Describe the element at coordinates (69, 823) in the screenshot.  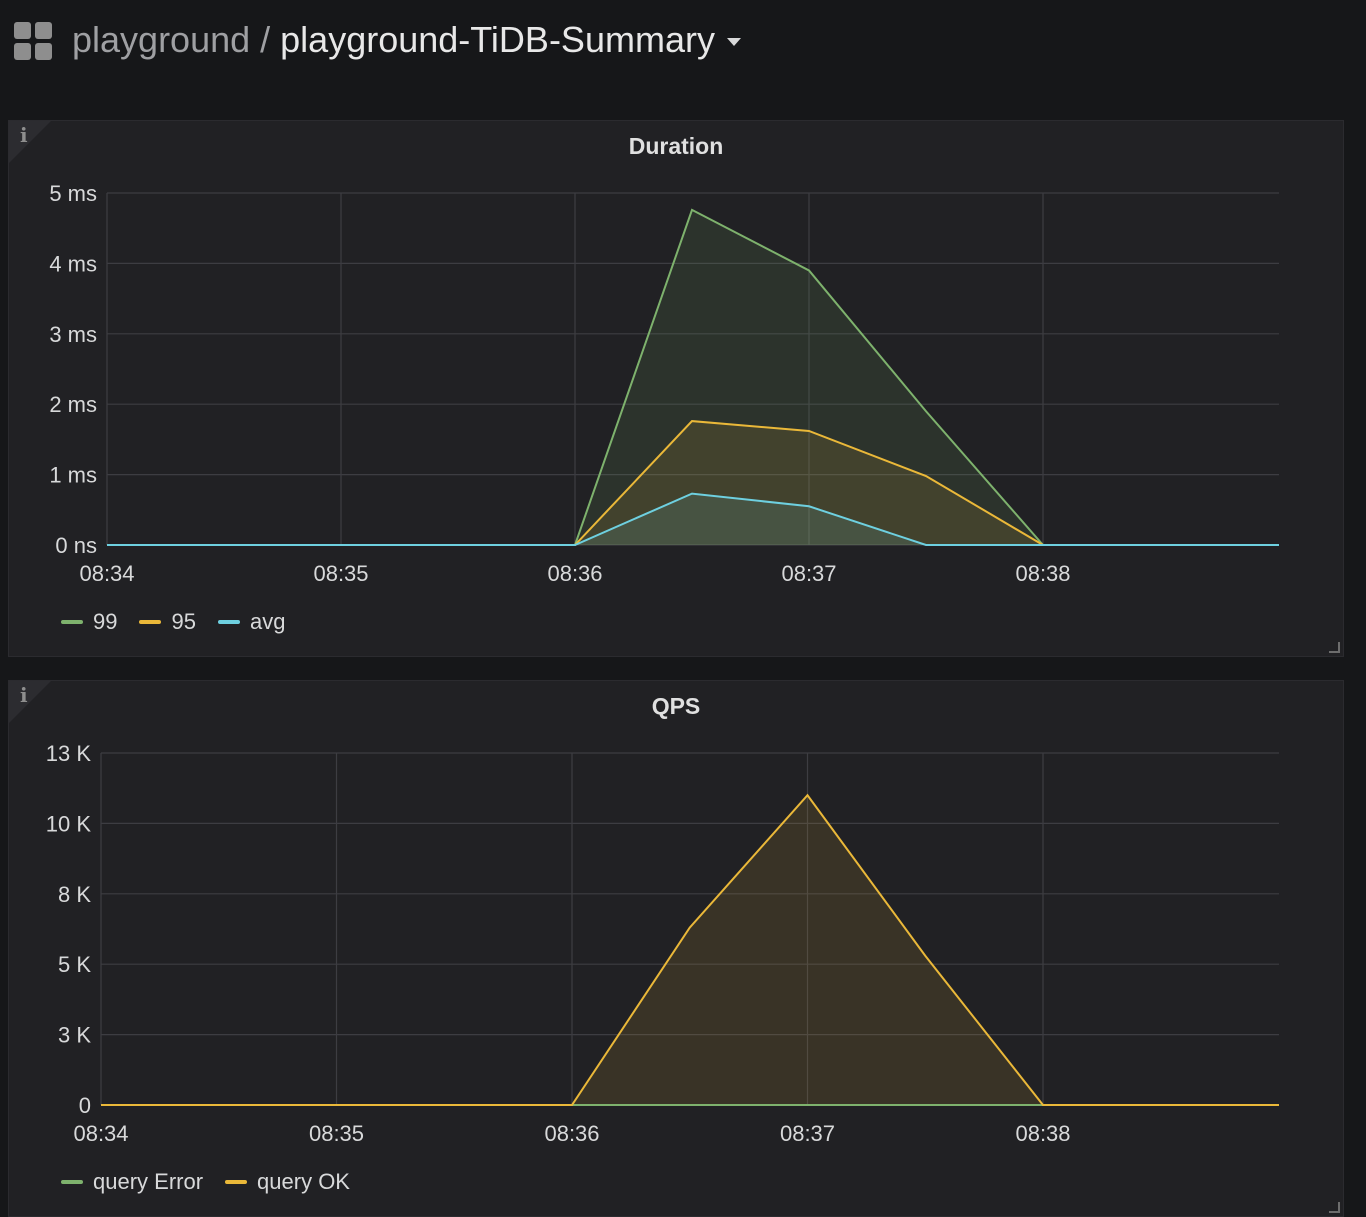
I see `y-tick-label: 10 K` at that location.